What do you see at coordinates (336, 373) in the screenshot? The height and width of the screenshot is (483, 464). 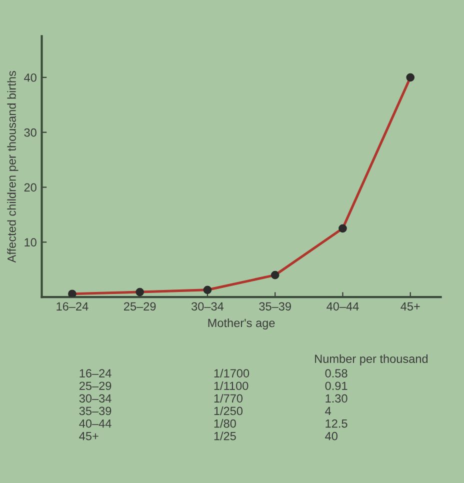 I see `text: 0.58` at bounding box center [336, 373].